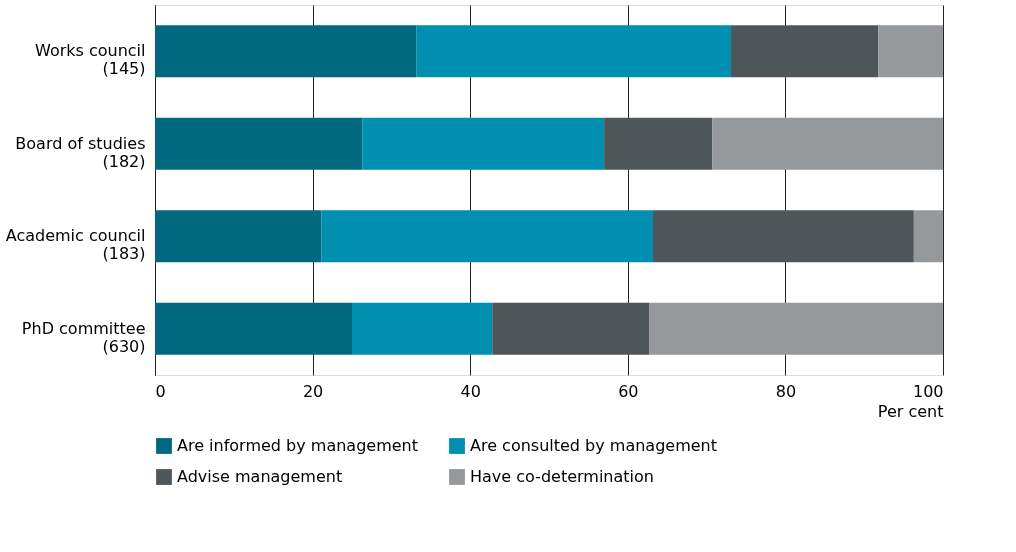 This screenshot has width=1016, height=552. Describe the element at coordinates (160, 391) in the screenshot. I see `x-tick-label: 0` at that location.